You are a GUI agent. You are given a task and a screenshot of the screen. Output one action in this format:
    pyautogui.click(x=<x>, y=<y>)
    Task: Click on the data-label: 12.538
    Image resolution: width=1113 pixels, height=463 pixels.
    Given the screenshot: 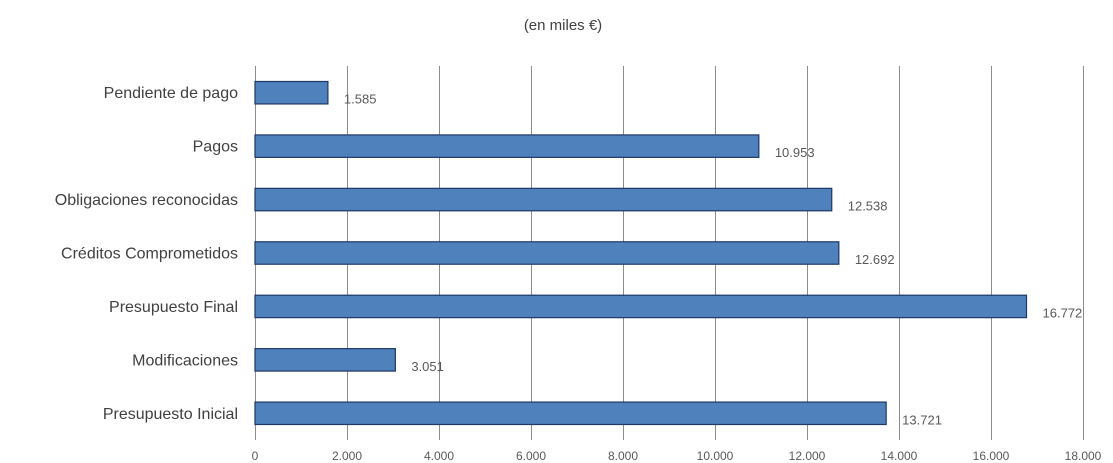 What is the action you would take?
    pyautogui.click(x=868, y=206)
    